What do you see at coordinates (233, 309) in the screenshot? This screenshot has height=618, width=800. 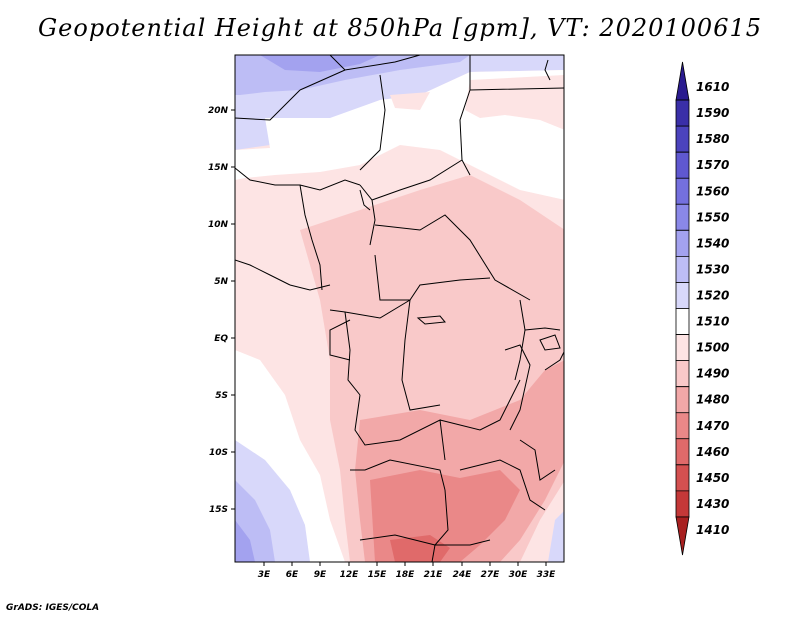 I see `lat-ticks` at bounding box center [233, 309].